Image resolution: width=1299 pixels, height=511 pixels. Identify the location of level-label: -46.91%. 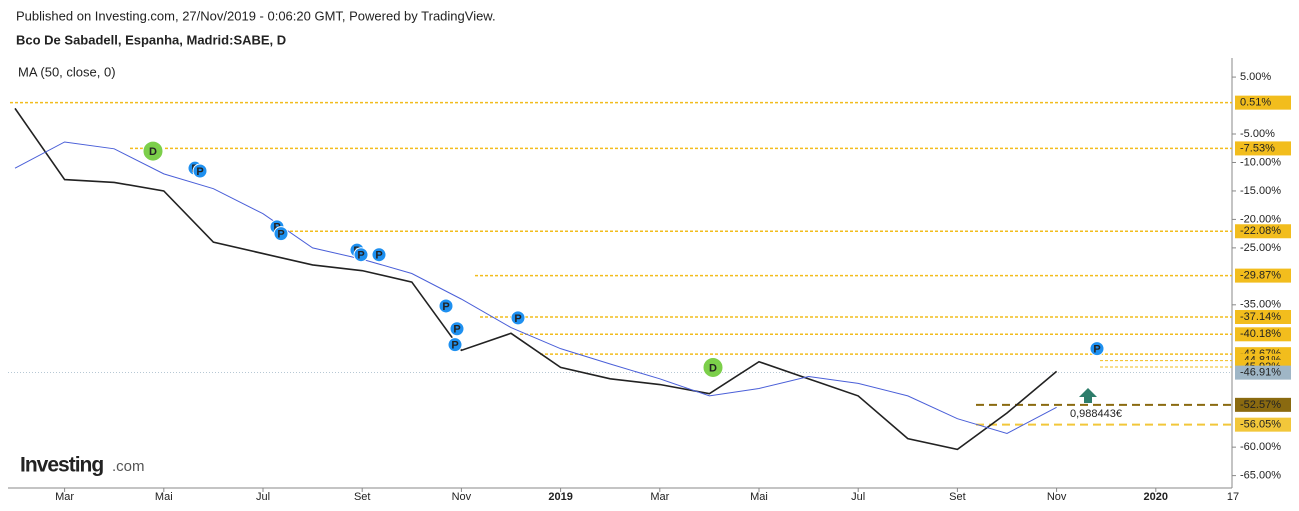
(1260, 373).